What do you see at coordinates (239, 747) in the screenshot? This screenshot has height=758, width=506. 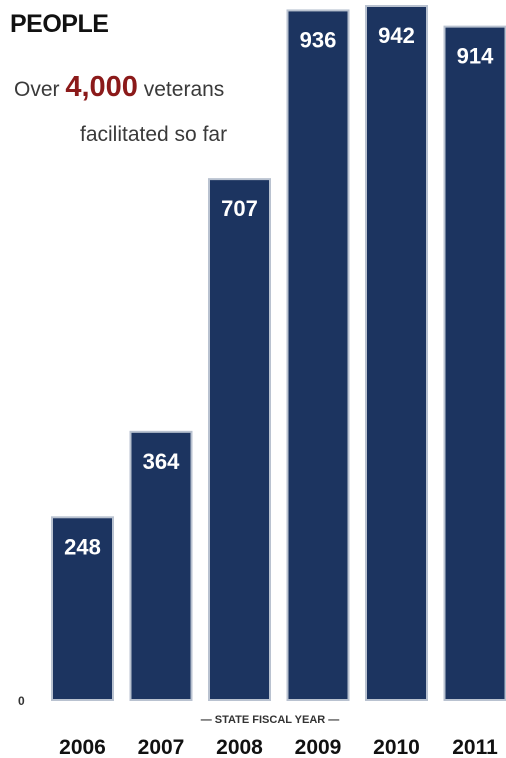 I see `x-tick-label: 2008` at bounding box center [239, 747].